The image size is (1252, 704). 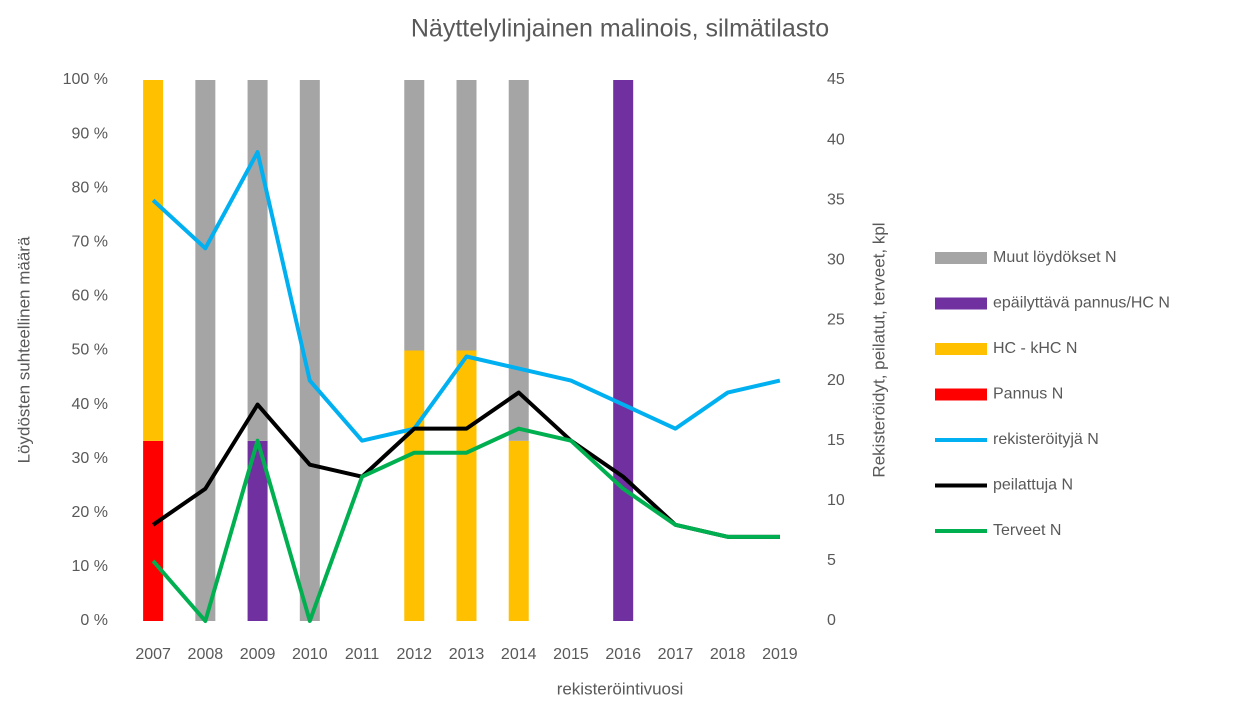 I want to click on y2-tick-label: 25, so click(x=836, y=320).